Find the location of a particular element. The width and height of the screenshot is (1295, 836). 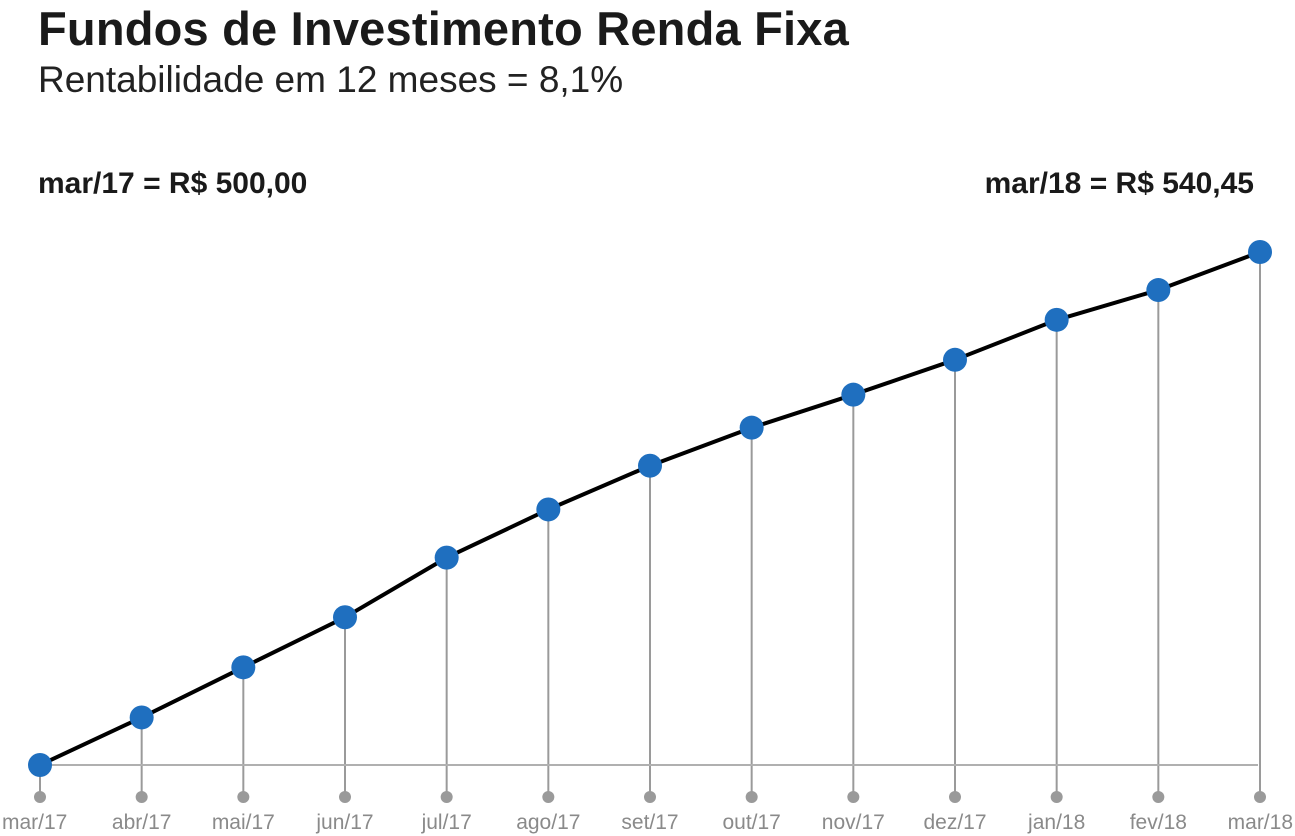

x-tick-label: jul/17 is located at coordinates (446, 822).